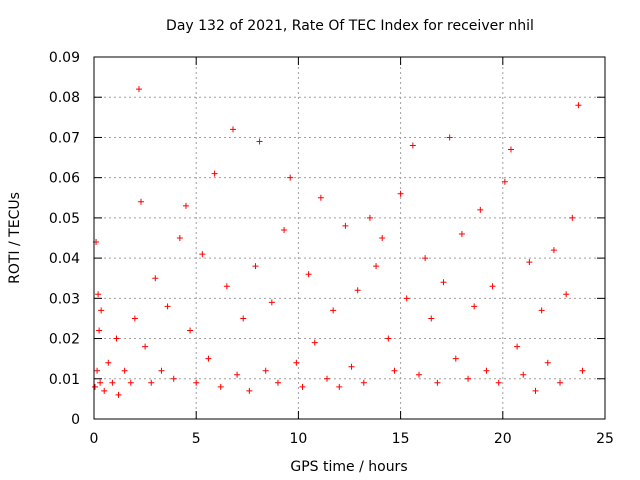  Describe the element at coordinates (503, 439) in the screenshot. I see `x-tick-label: 20` at that location.